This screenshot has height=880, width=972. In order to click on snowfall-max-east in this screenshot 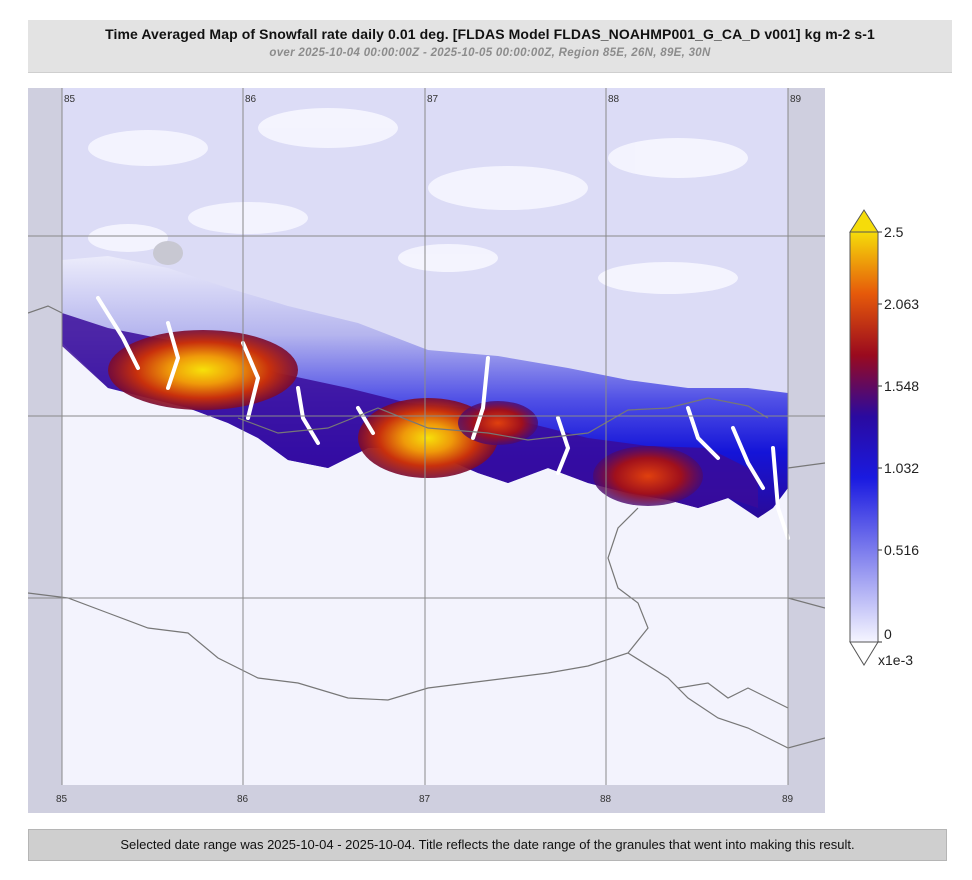, I will do `click(648, 476)`.